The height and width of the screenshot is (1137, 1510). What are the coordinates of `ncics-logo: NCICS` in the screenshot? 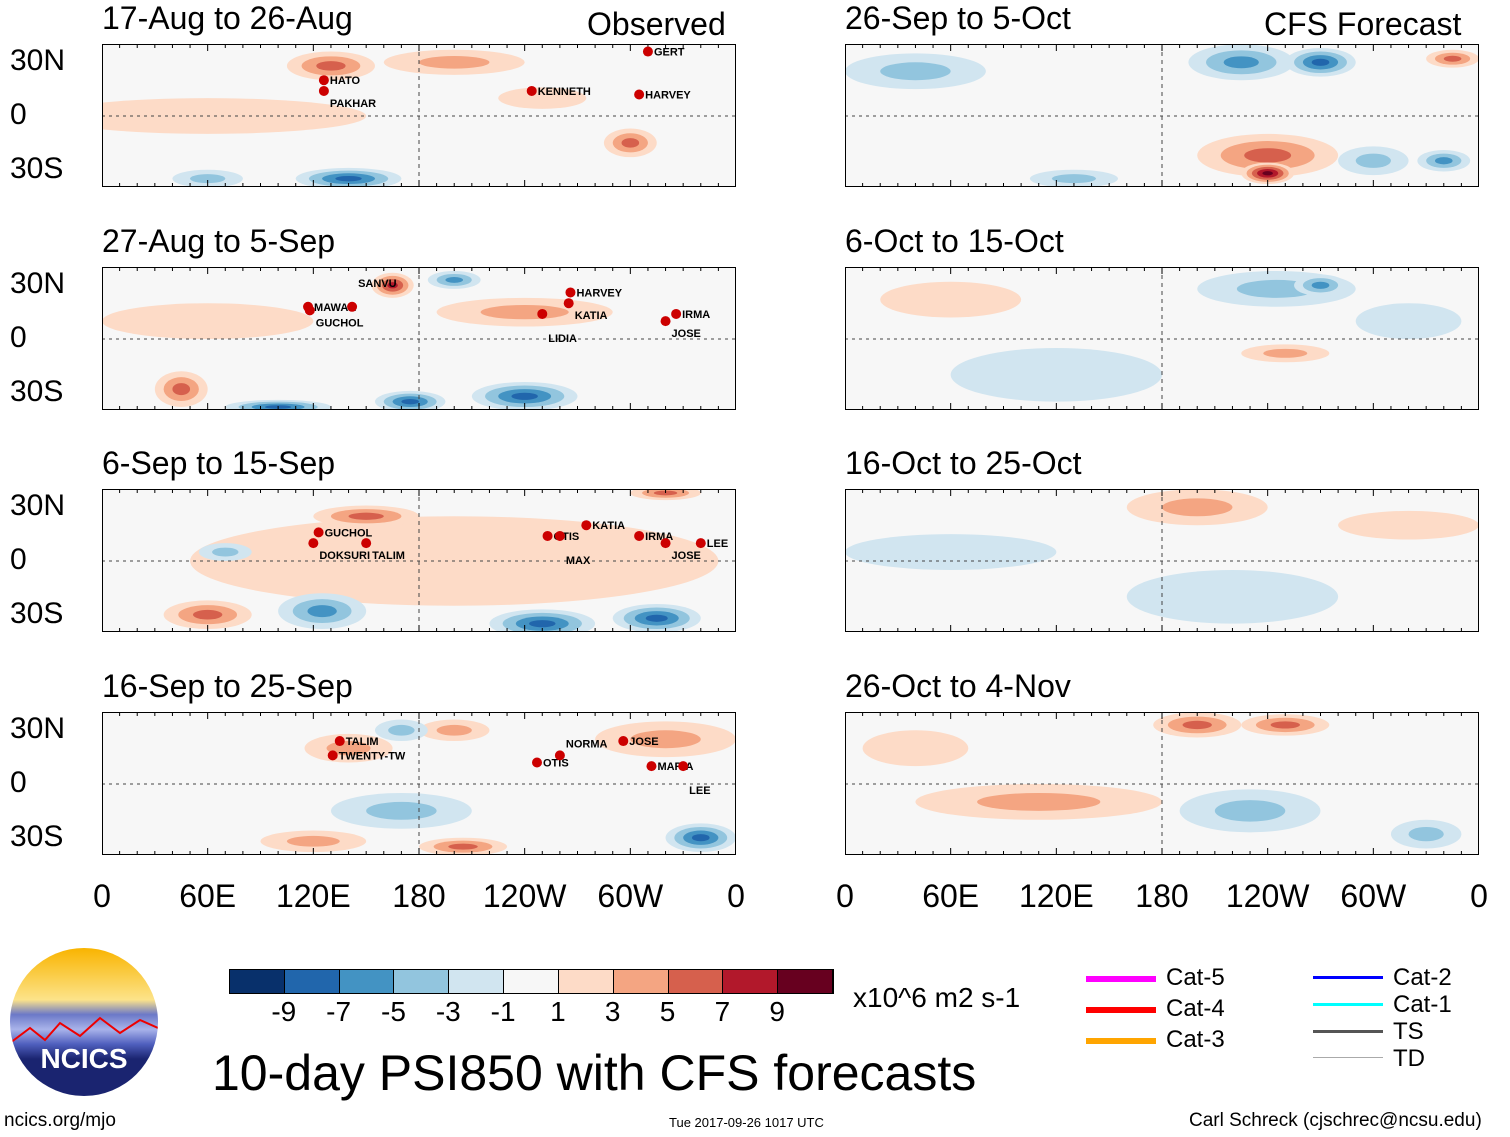 It's located at (84, 1022).